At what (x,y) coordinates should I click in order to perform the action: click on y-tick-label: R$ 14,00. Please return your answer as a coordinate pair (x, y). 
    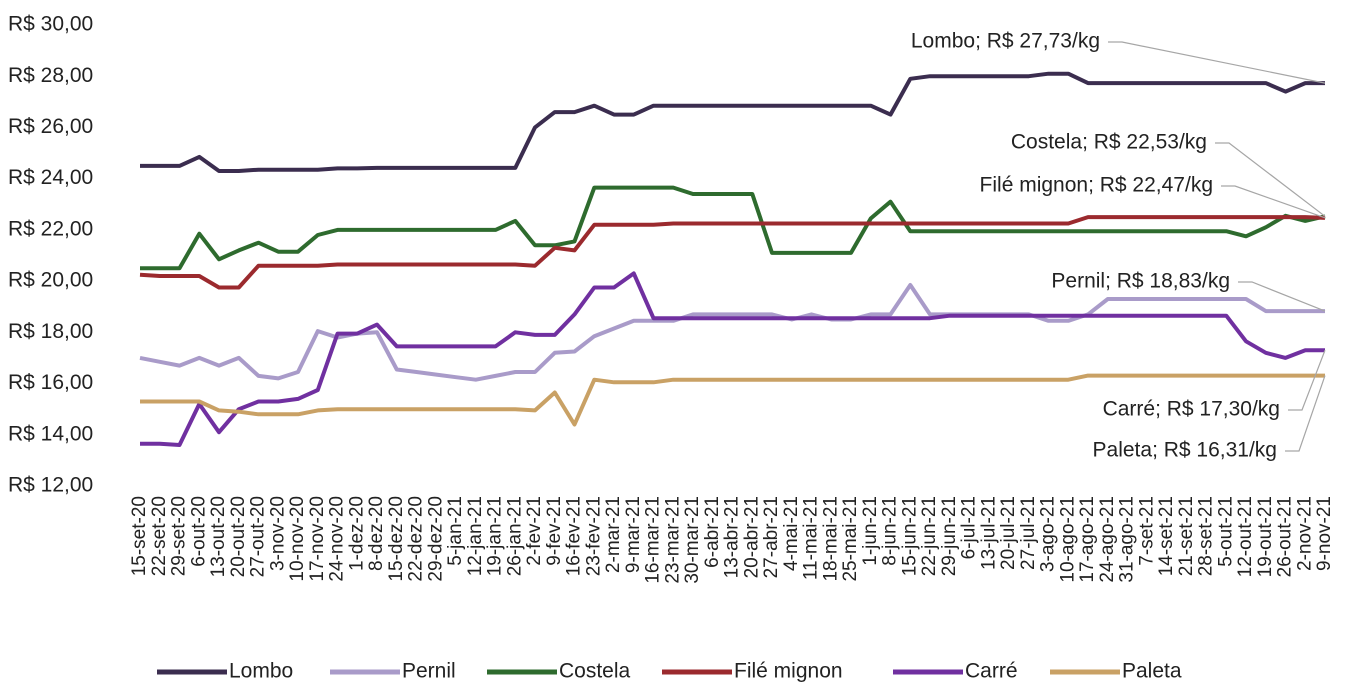
    Looking at the image, I should click on (50, 433).